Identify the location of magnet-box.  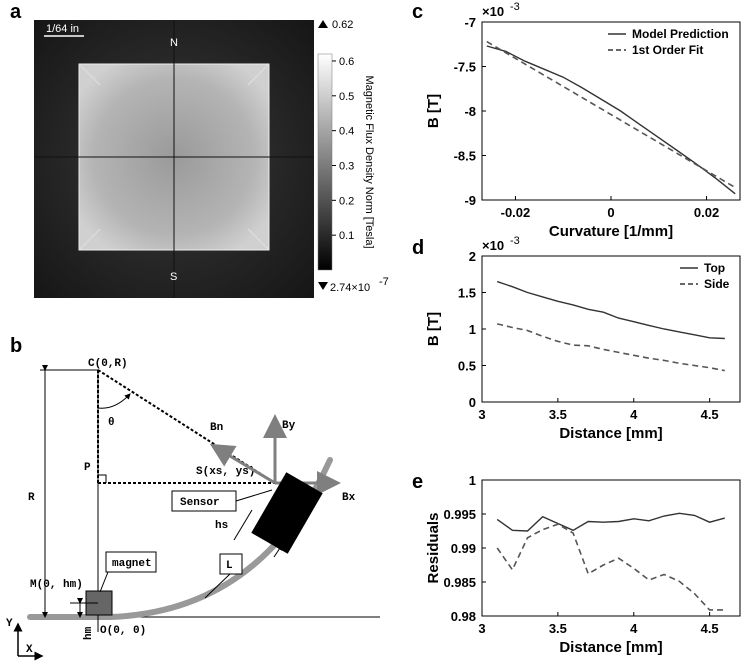
(131, 562).